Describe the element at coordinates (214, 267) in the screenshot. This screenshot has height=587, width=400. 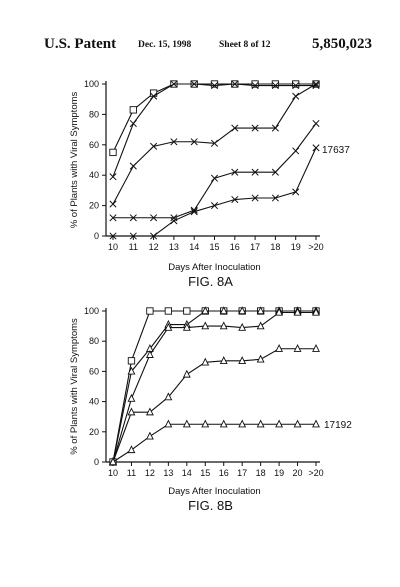
I see `x-axis-label: Days After Inoculation` at that location.